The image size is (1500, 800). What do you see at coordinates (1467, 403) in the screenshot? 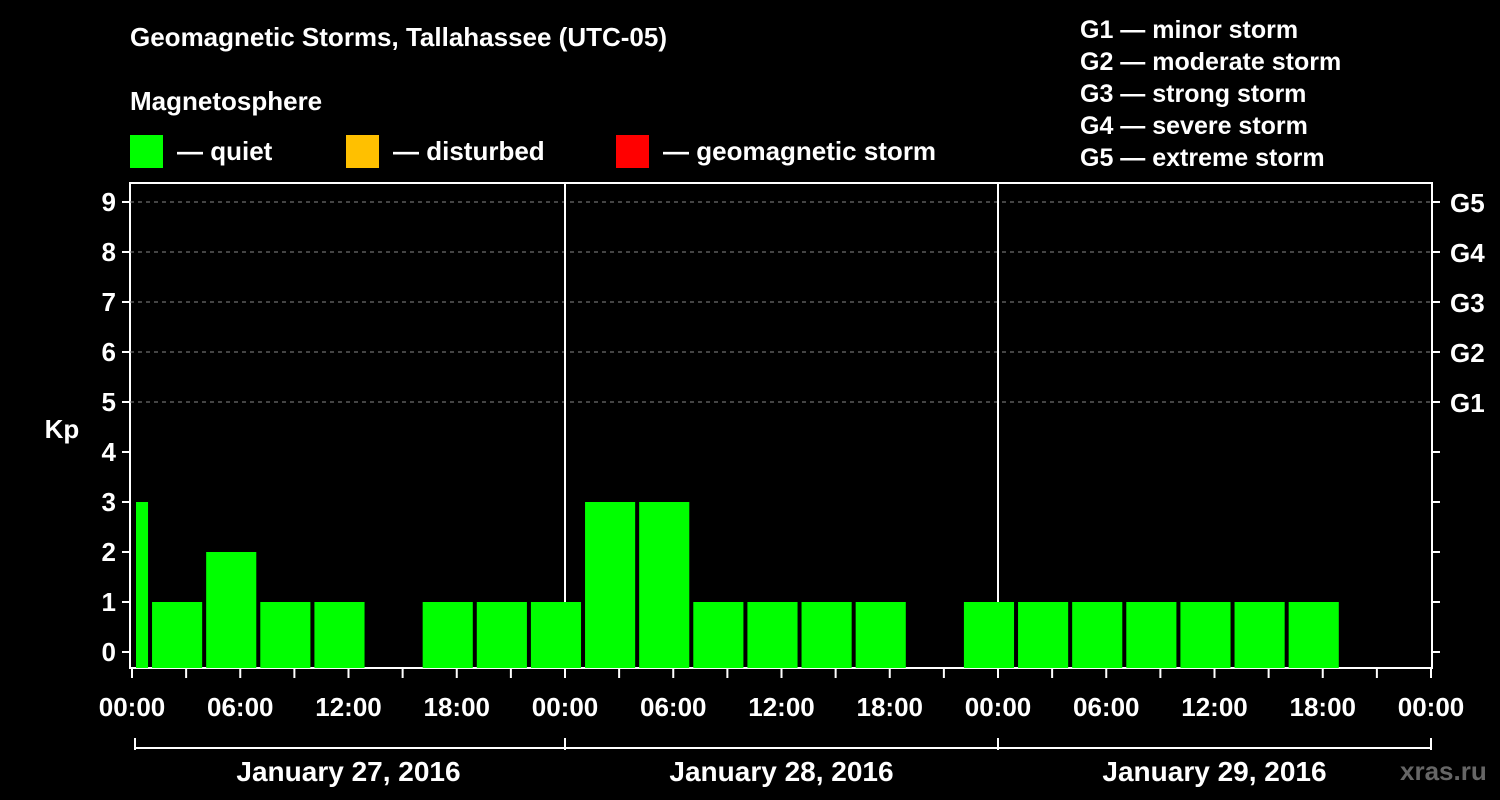
I see `storm-level-label: G1` at bounding box center [1467, 403].